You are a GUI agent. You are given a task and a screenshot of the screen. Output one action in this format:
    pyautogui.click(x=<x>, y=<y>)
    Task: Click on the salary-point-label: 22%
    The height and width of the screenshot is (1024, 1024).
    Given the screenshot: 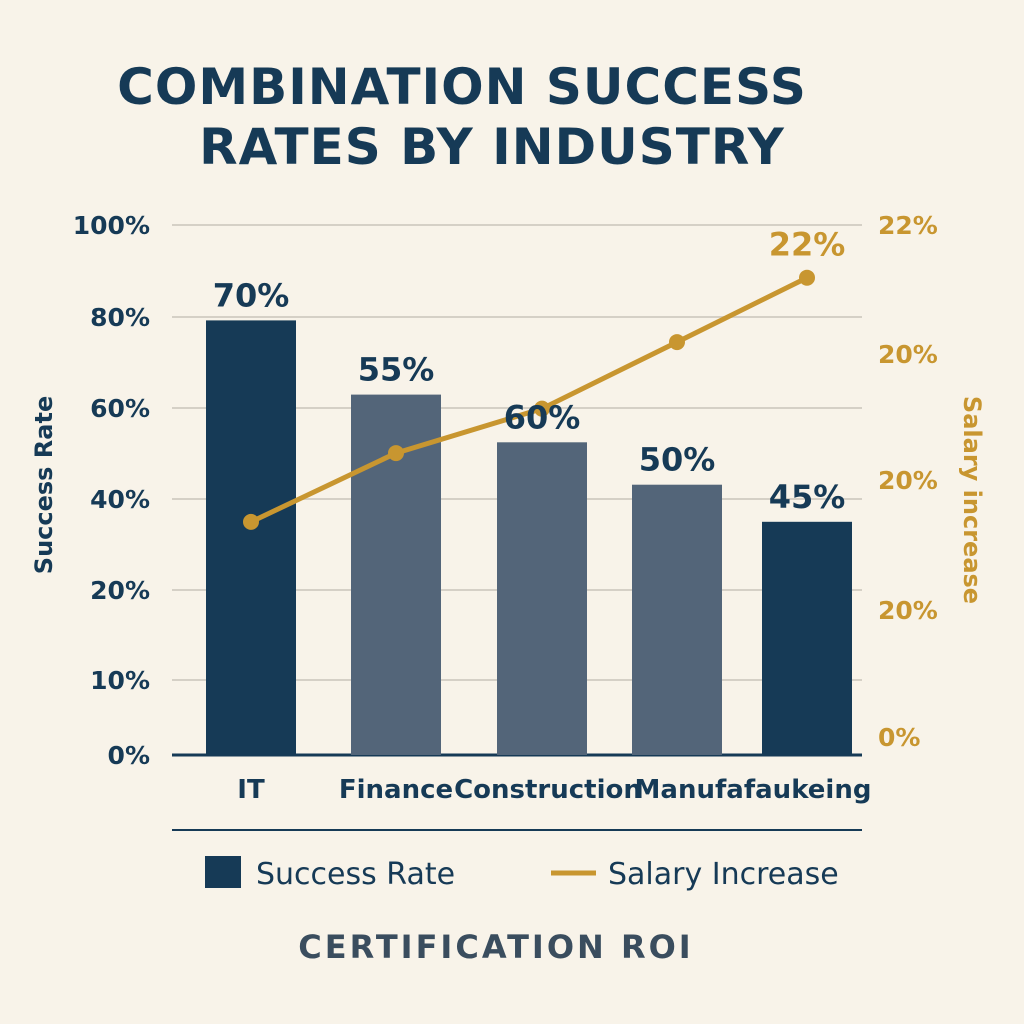 What is the action you would take?
    pyautogui.click(x=807, y=245)
    